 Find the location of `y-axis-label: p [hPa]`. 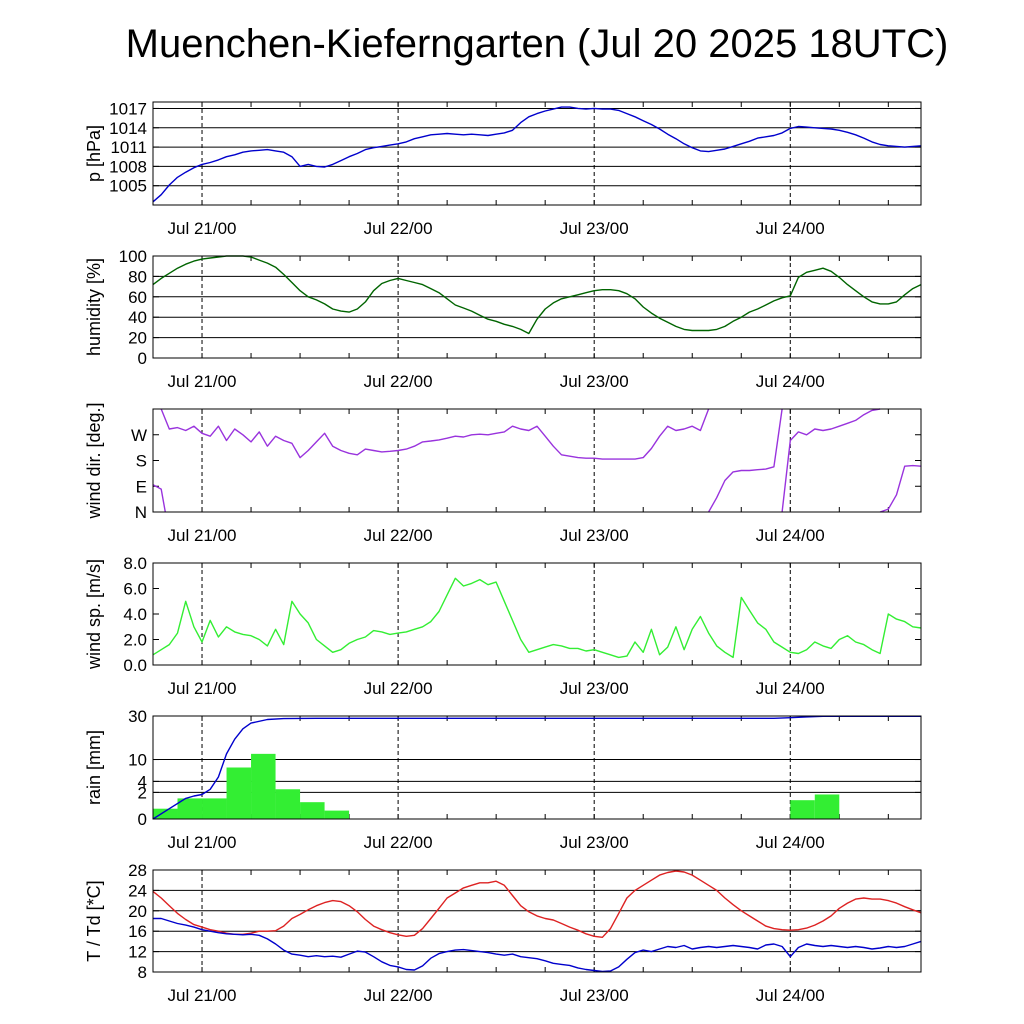

y-axis-label: p [hPa] is located at coordinates (94, 153).